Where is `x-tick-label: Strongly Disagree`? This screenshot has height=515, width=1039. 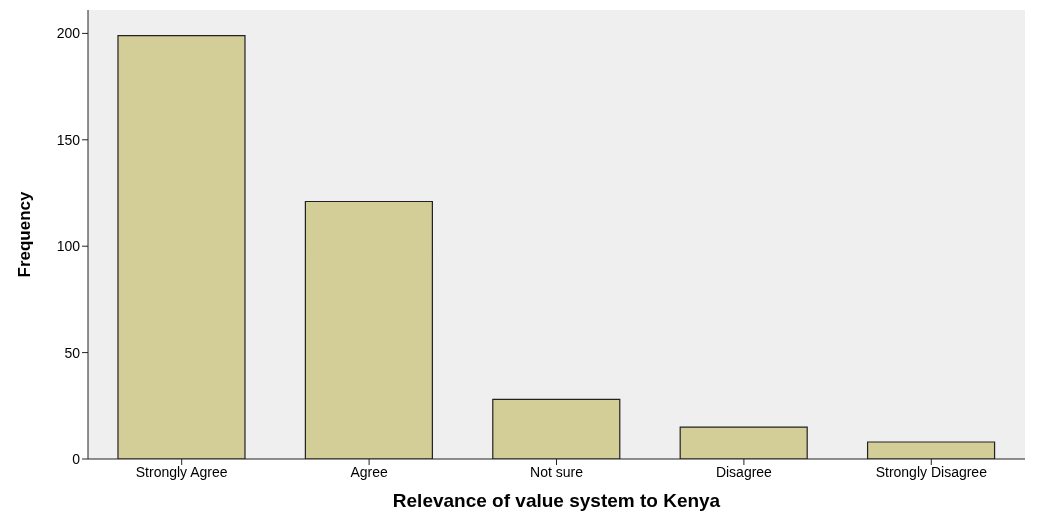
x-tick-label: Strongly Disagree is located at coordinates (931, 471).